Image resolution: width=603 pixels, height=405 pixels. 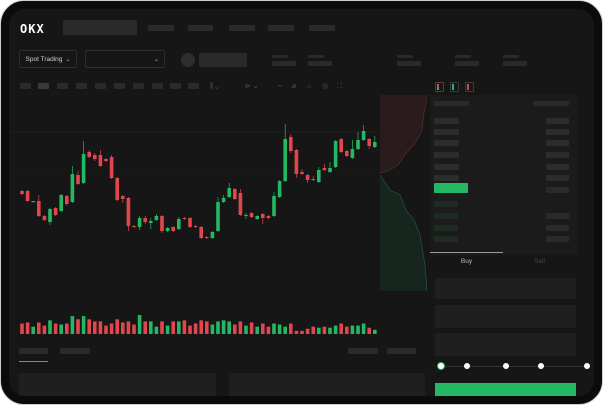 What do you see at coordinates (469, 87) in the screenshot?
I see `orderbook-asks-icon` at bounding box center [469, 87].